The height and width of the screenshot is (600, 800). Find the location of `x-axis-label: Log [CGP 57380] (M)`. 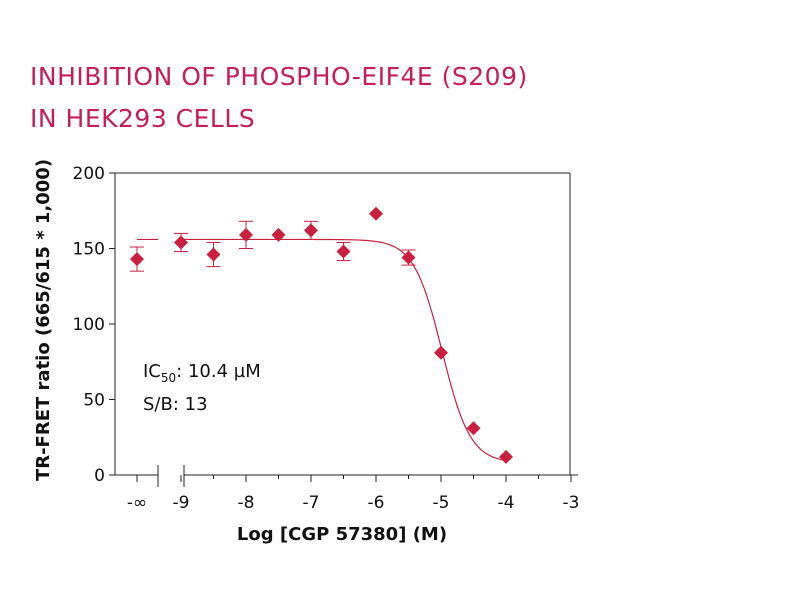

x-axis-label: Log [CGP 57380] (M) is located at coordinates (342, 534).